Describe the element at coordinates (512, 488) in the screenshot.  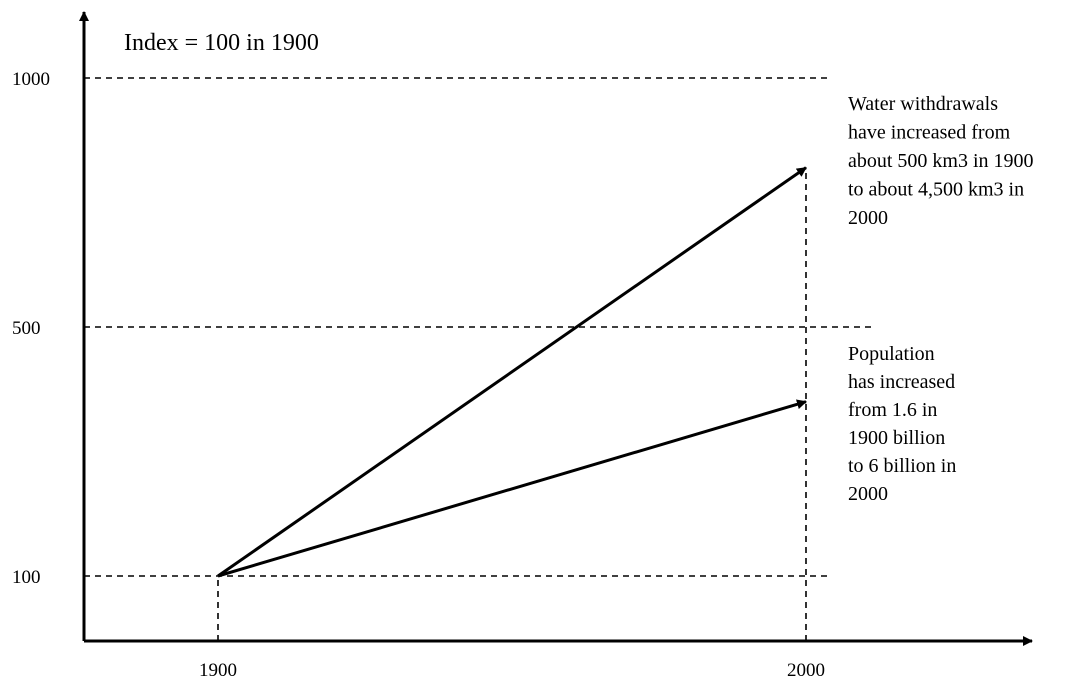
I see `series-line-population` at that location.